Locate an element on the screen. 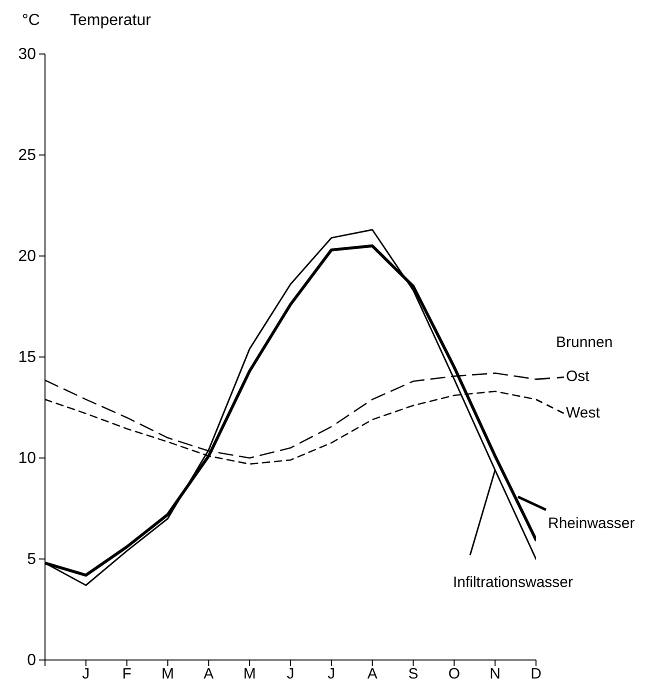  text: °C is located at coordinates (31, 21).